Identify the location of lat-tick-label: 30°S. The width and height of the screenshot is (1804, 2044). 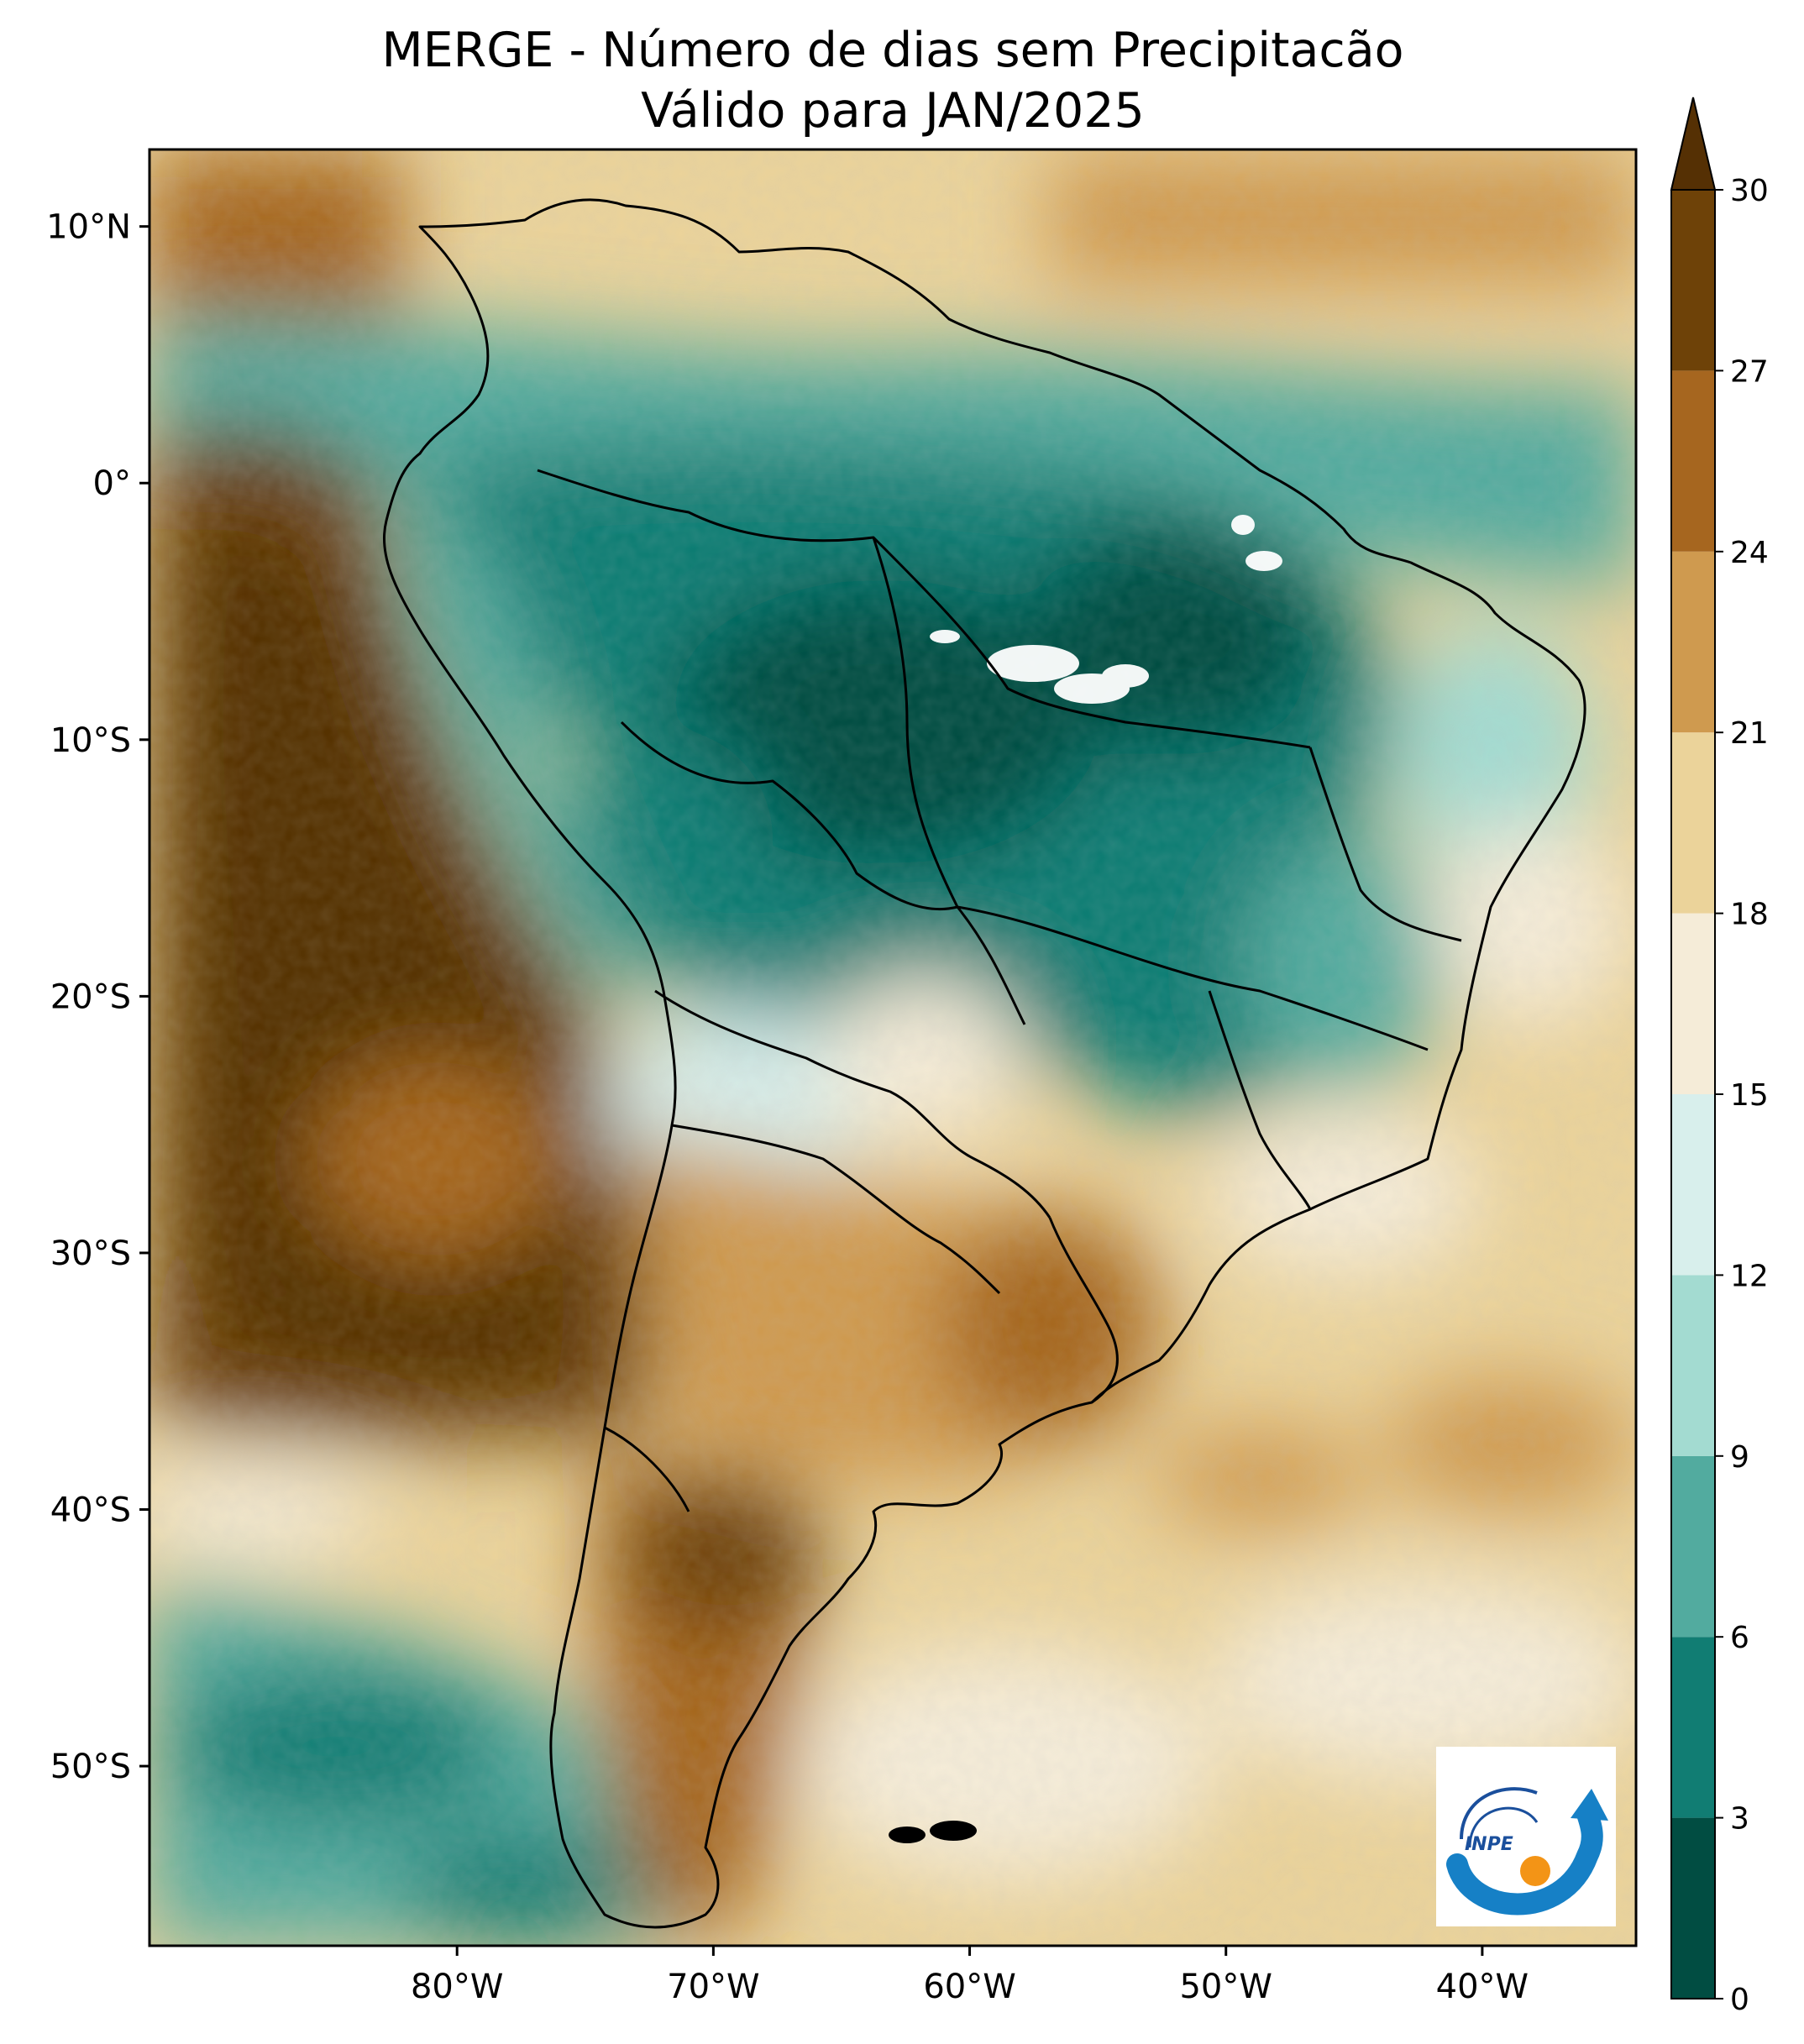
(90, 1253).